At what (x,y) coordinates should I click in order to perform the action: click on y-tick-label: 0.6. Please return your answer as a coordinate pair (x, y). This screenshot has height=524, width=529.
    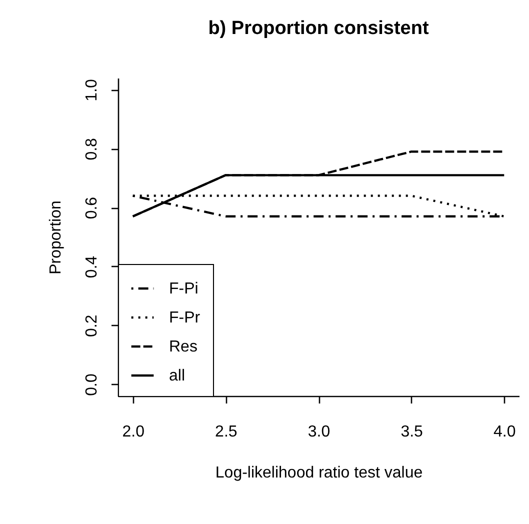
    Looking at the image, I should click on (92, 208).